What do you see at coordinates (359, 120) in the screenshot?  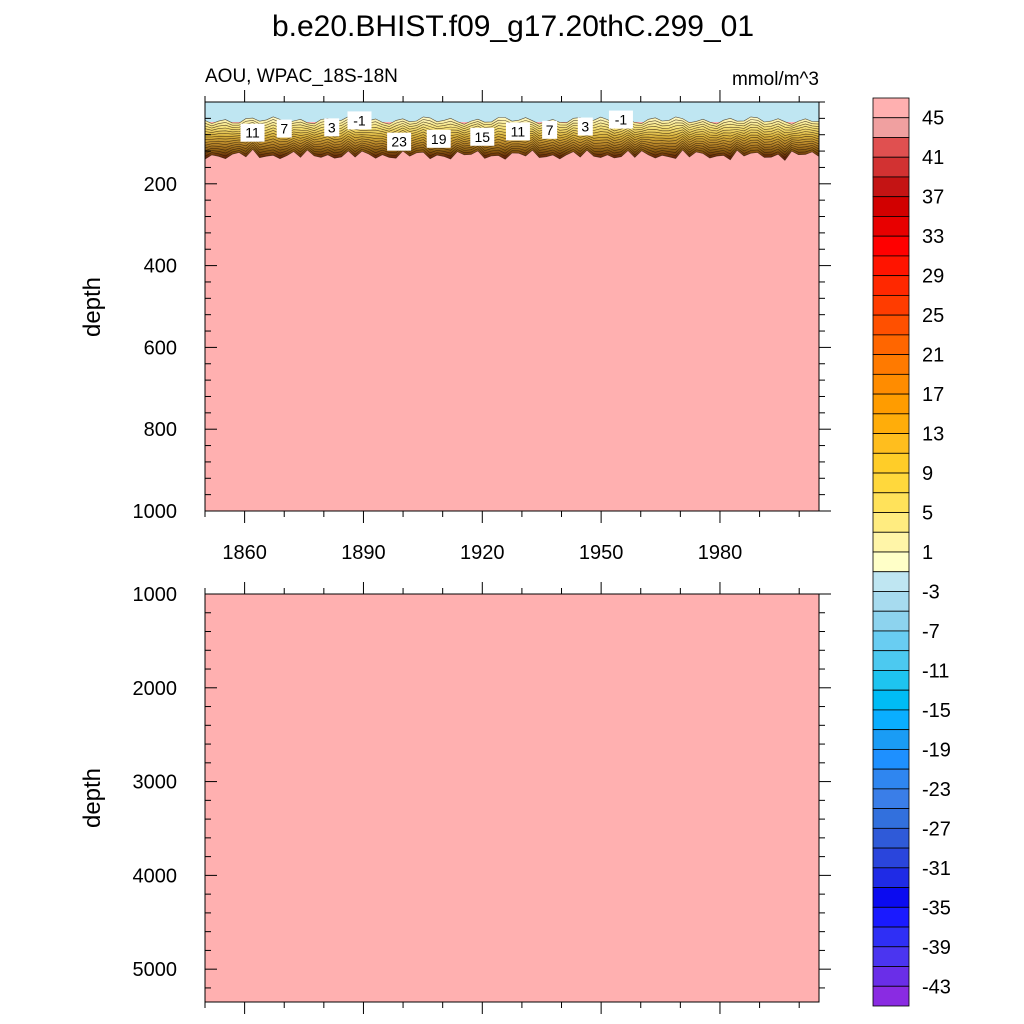 I see `contour-label: -1` at bounding box center [359, 120].